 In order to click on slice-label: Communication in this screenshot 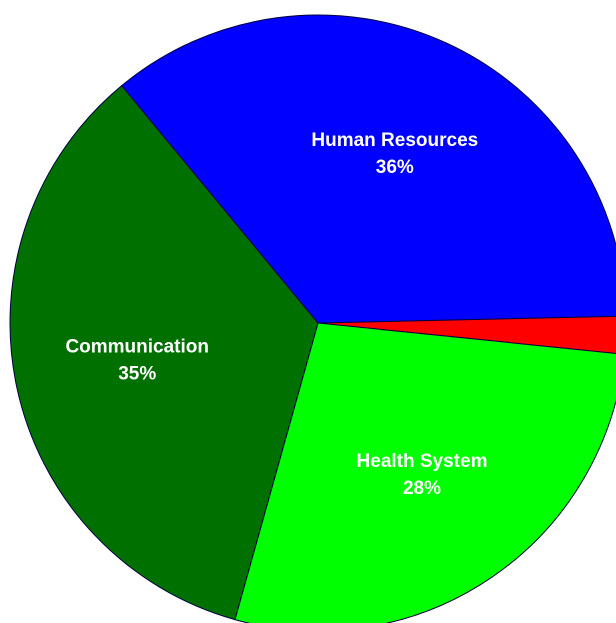, I will do `click(137, 346)`.